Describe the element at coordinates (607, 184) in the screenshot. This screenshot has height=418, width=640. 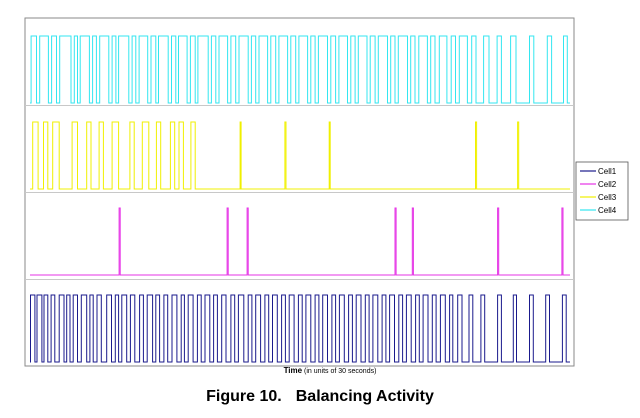
I see `legend-label-cell2: Cell2` at that location.